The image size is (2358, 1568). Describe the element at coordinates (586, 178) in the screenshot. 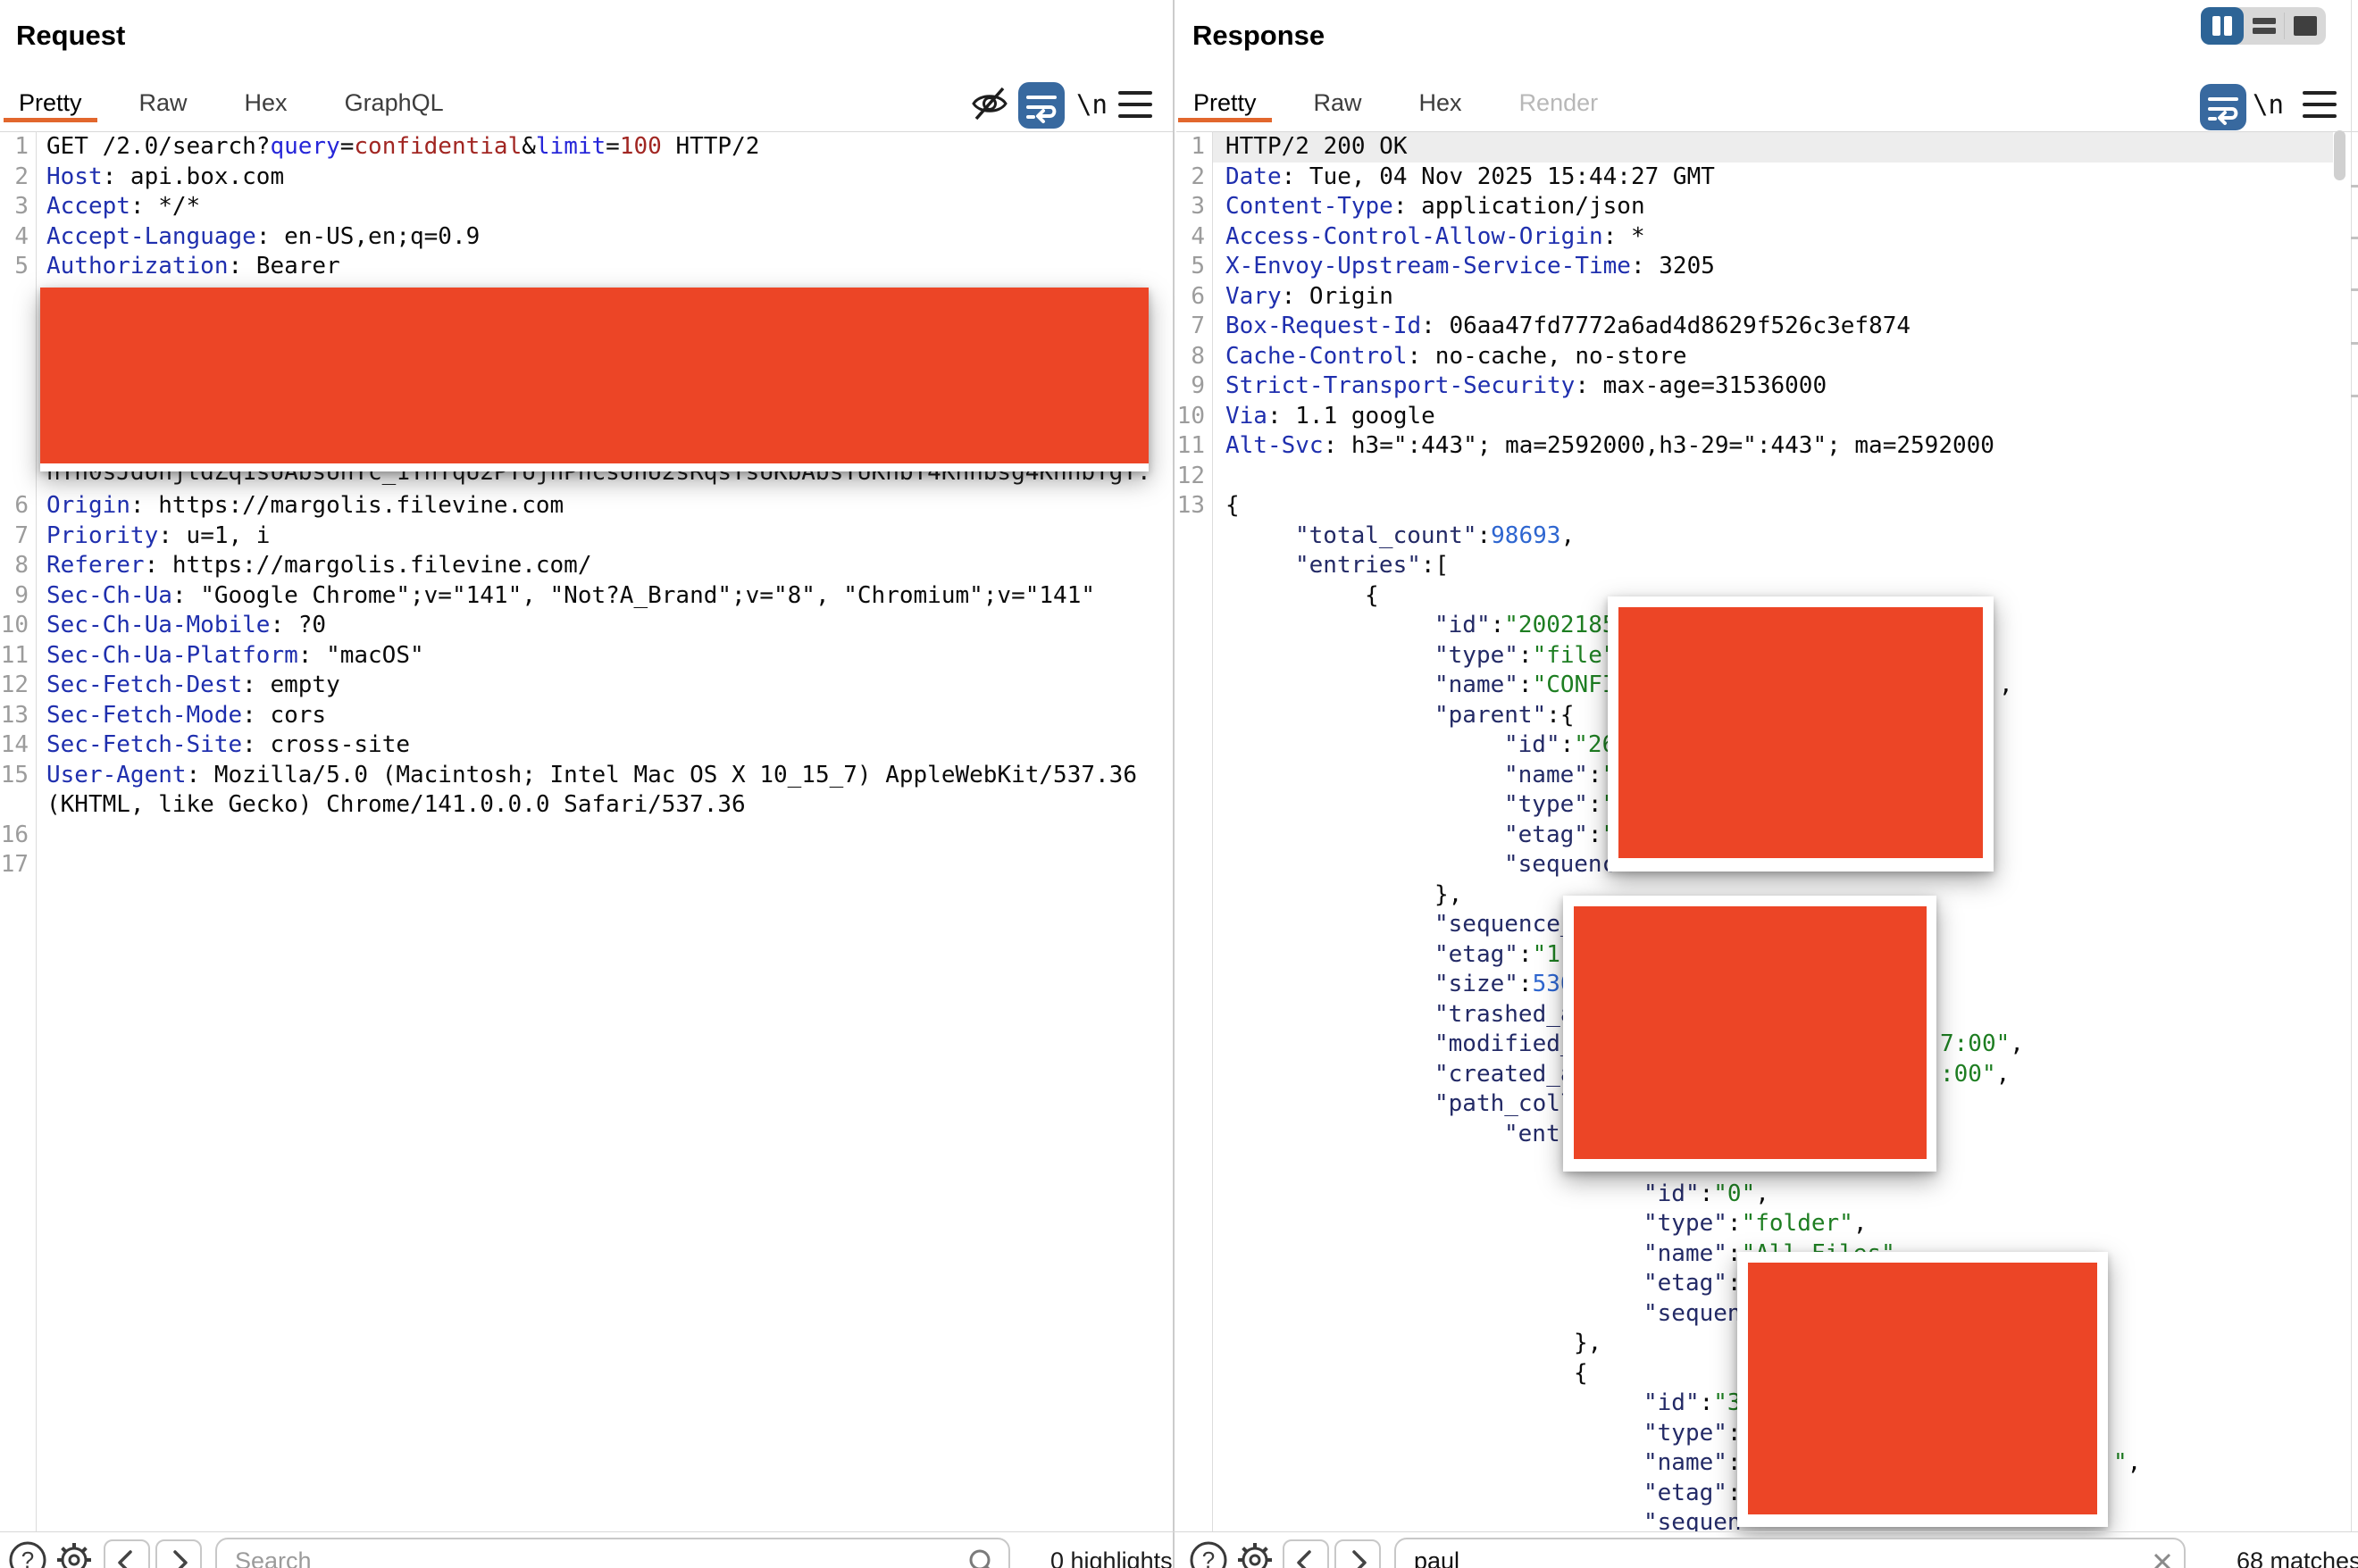

I see `code-row: 2 Host: api.box.com` at that location.